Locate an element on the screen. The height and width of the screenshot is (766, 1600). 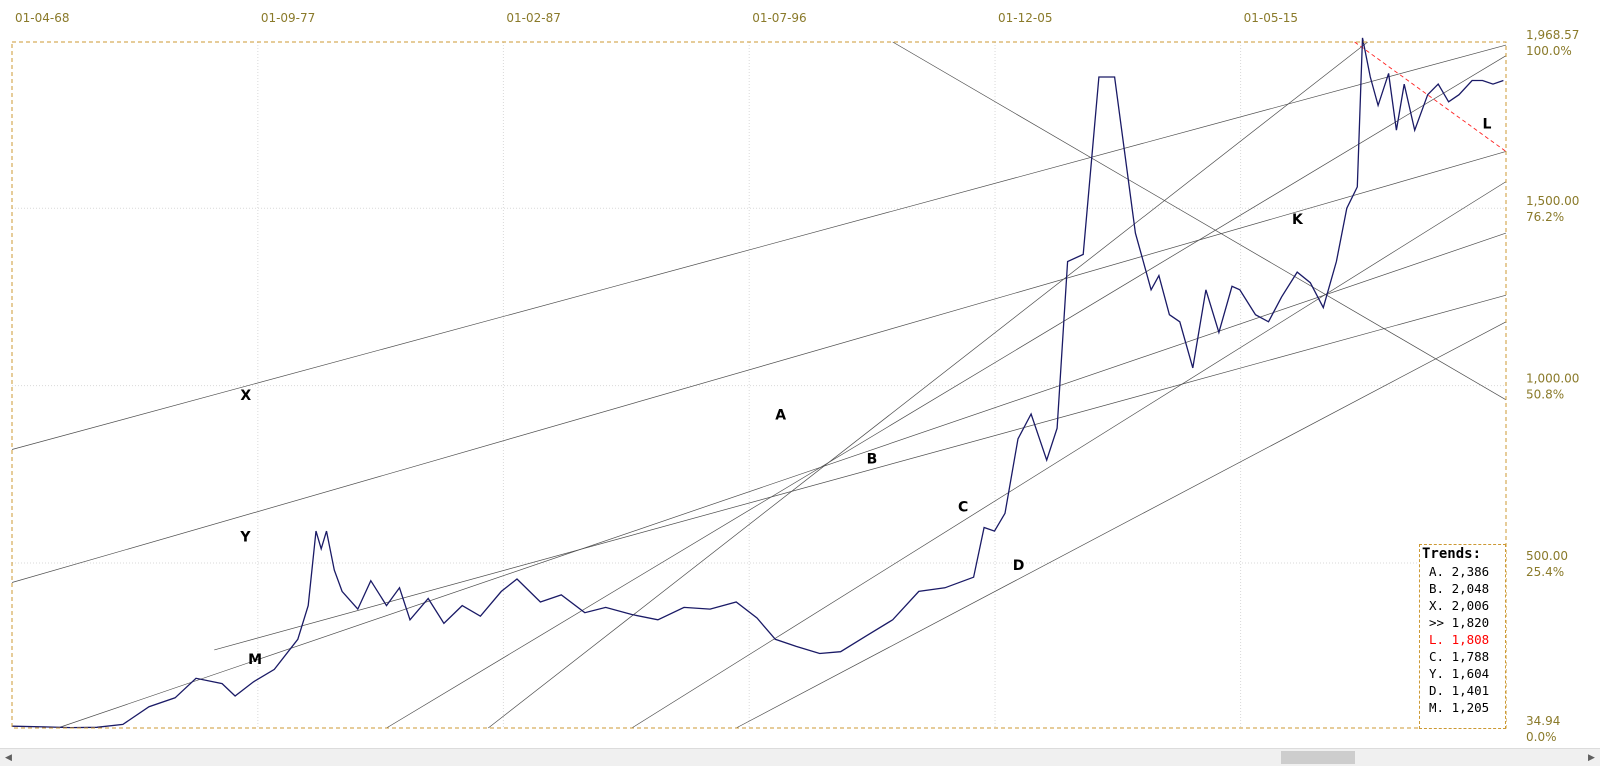
y-price-label: 500.00 is located at coordinates (1547, 556).